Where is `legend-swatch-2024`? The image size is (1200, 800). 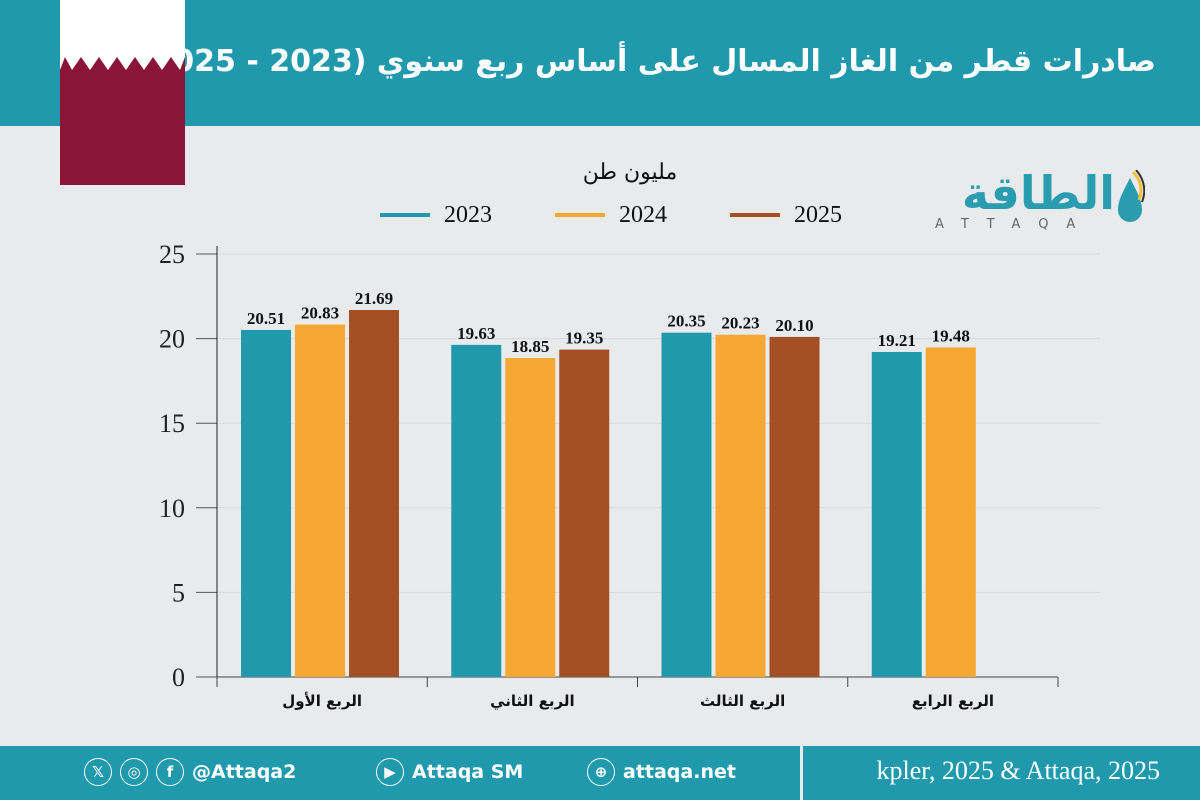 legend-swatch-2024 is located at coordinates (580, 215).